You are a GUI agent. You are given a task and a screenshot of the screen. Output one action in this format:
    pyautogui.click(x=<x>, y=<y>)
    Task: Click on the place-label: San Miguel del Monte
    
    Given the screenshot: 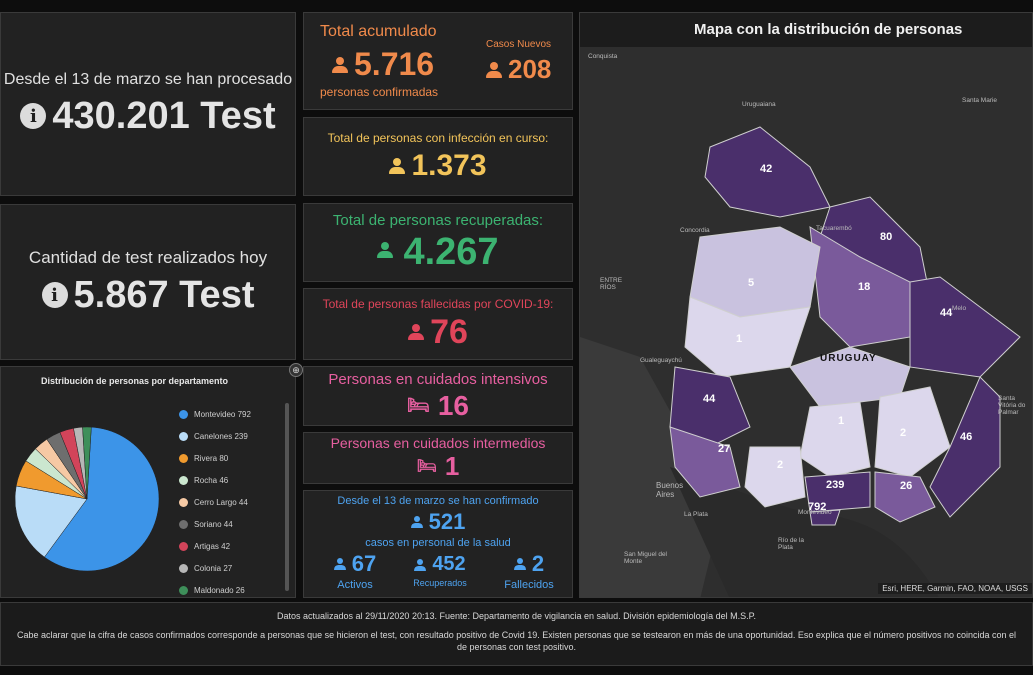 What is the action you would take?
    pyautogui.click(x=645, y=558)
    